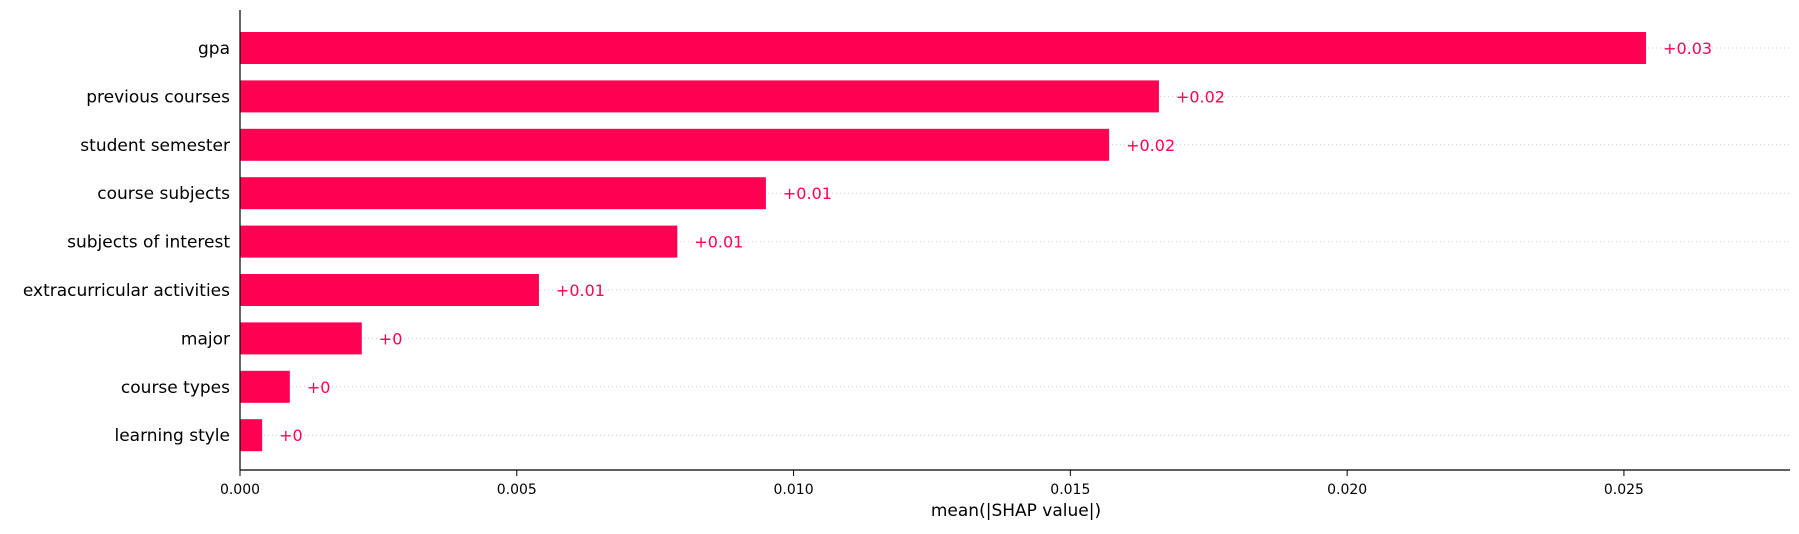 The height and width of the screenshot is (534, 1799). I want to click on x-axis-title: mean(|SHAP value|), so click(1016, 511).